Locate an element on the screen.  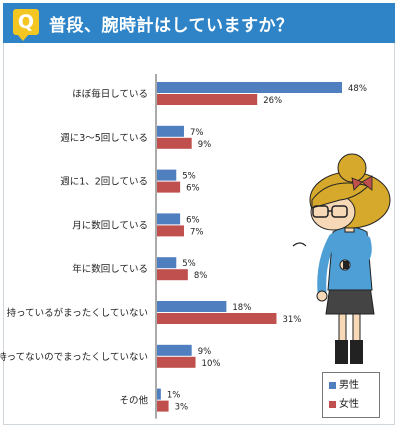
category-label: 持ってないのでまったくしていない is located at coordinates (74, 357).